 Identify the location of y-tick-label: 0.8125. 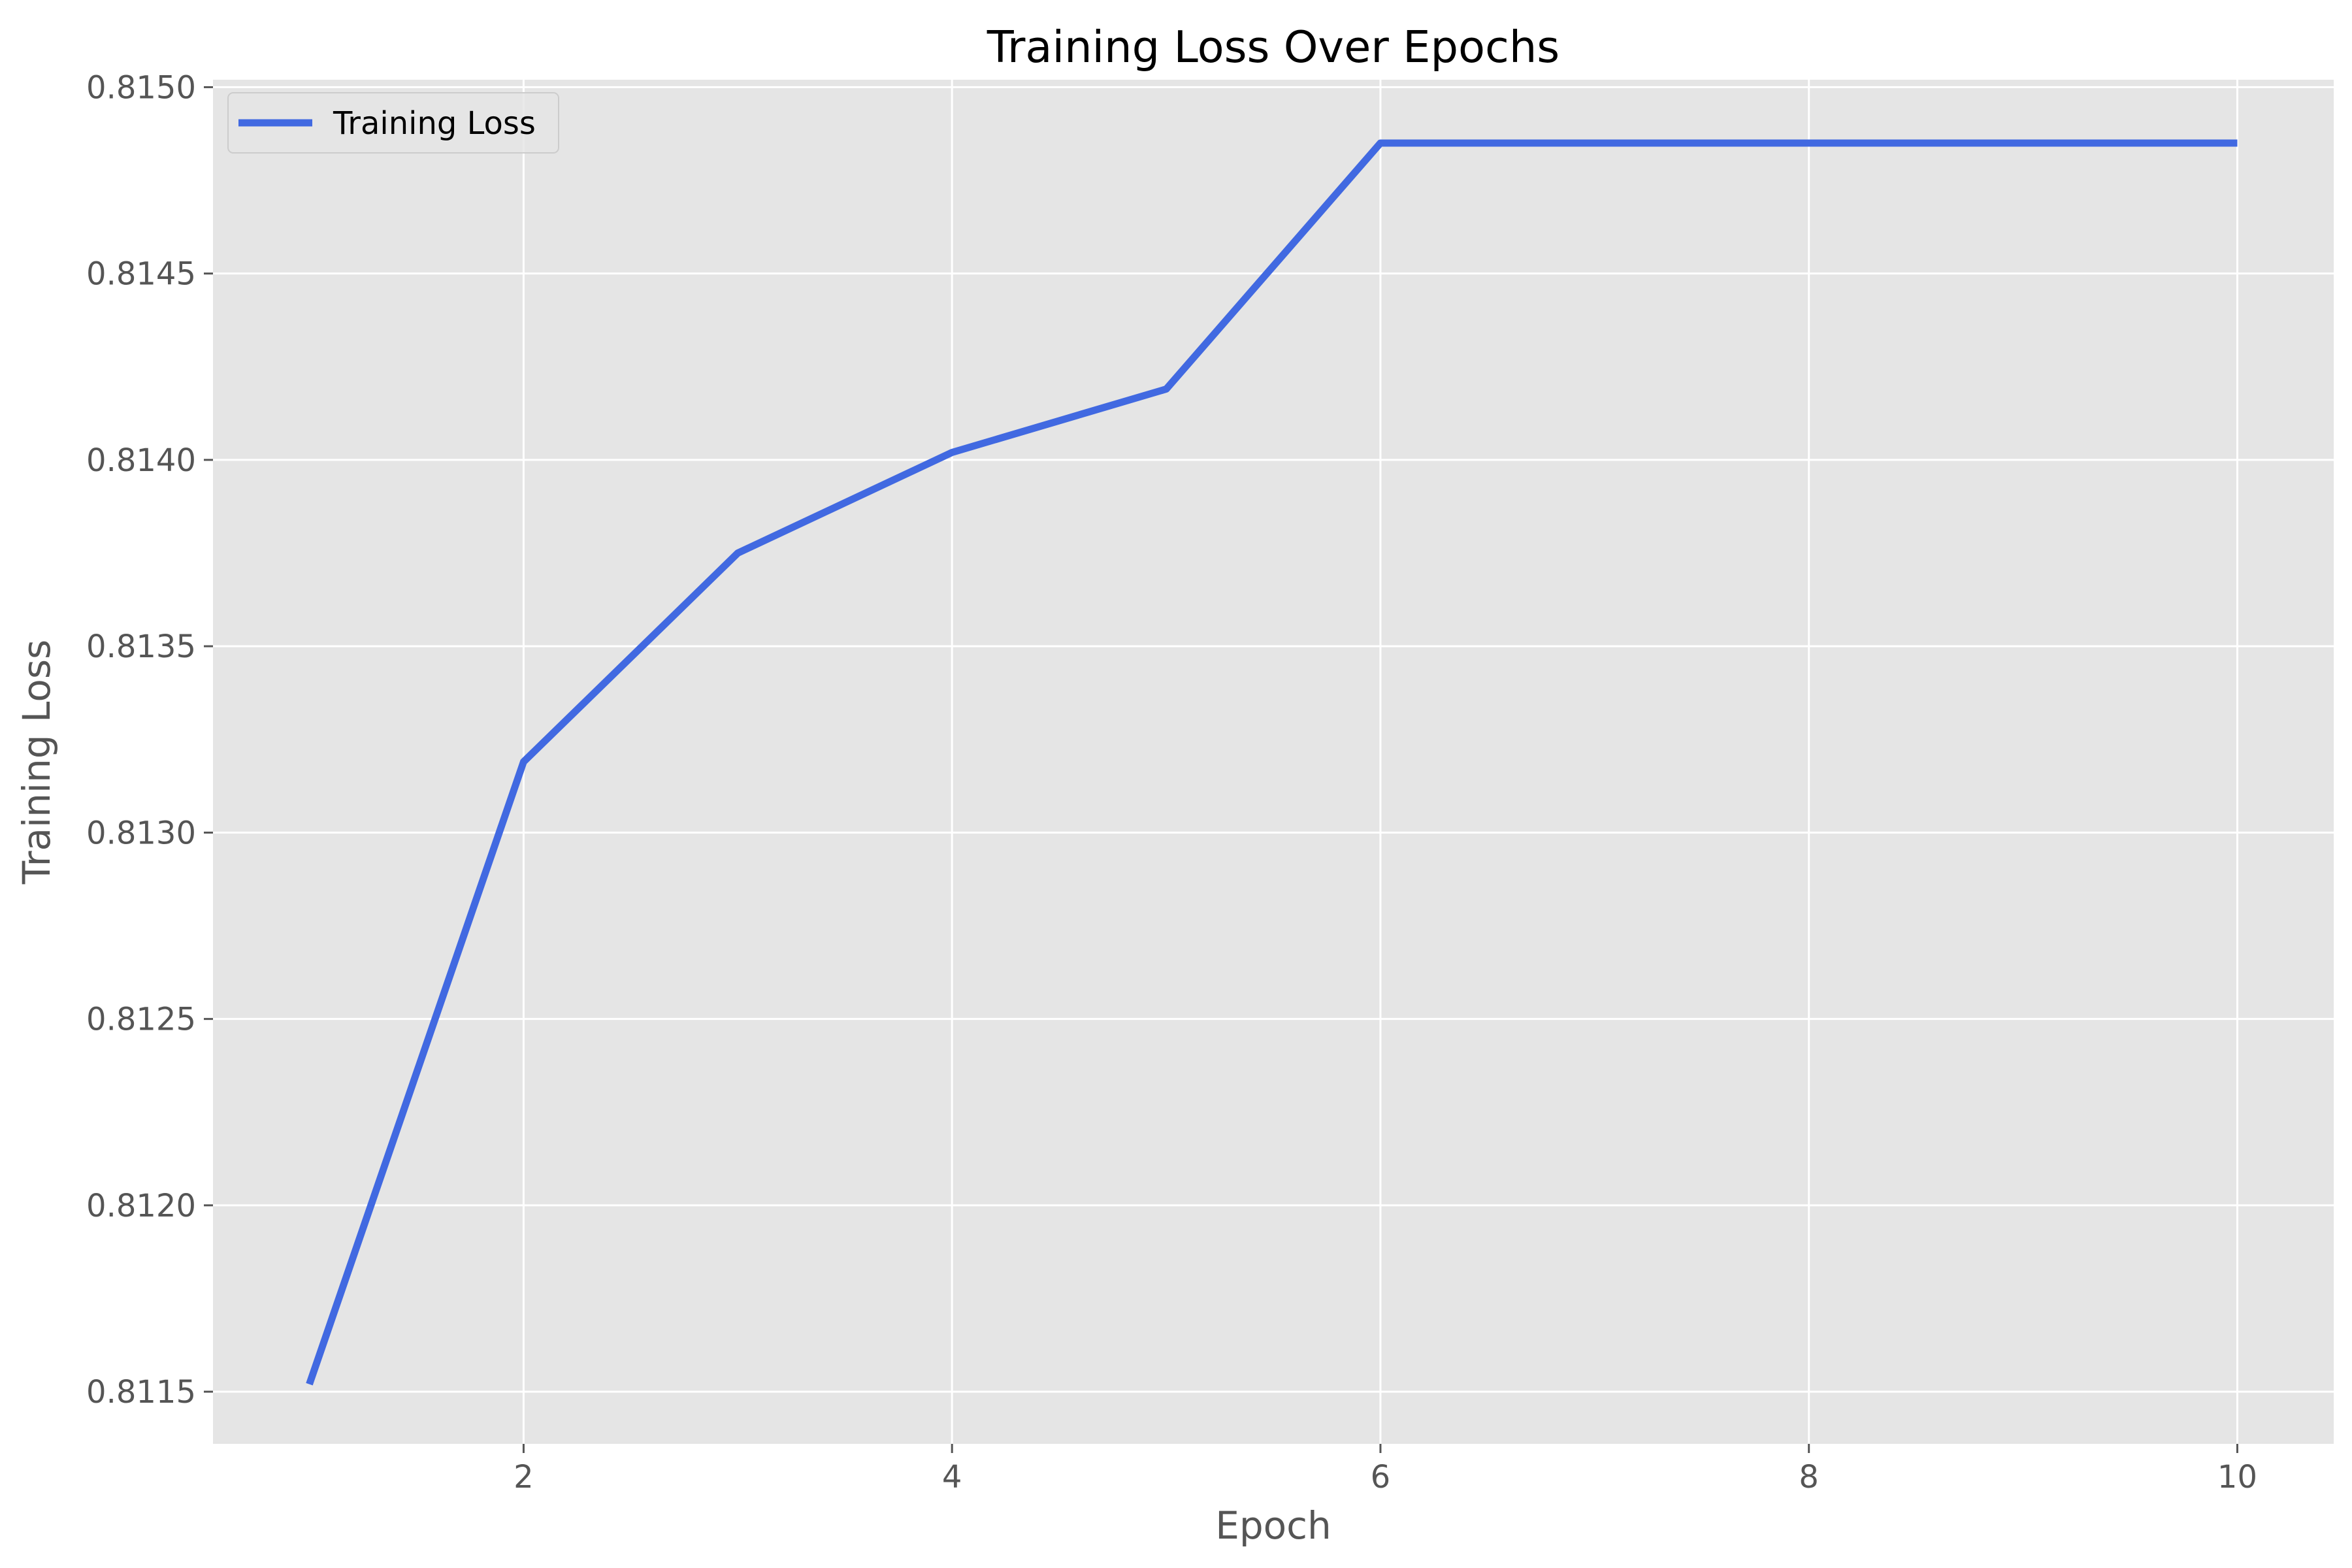
(141, 1020).